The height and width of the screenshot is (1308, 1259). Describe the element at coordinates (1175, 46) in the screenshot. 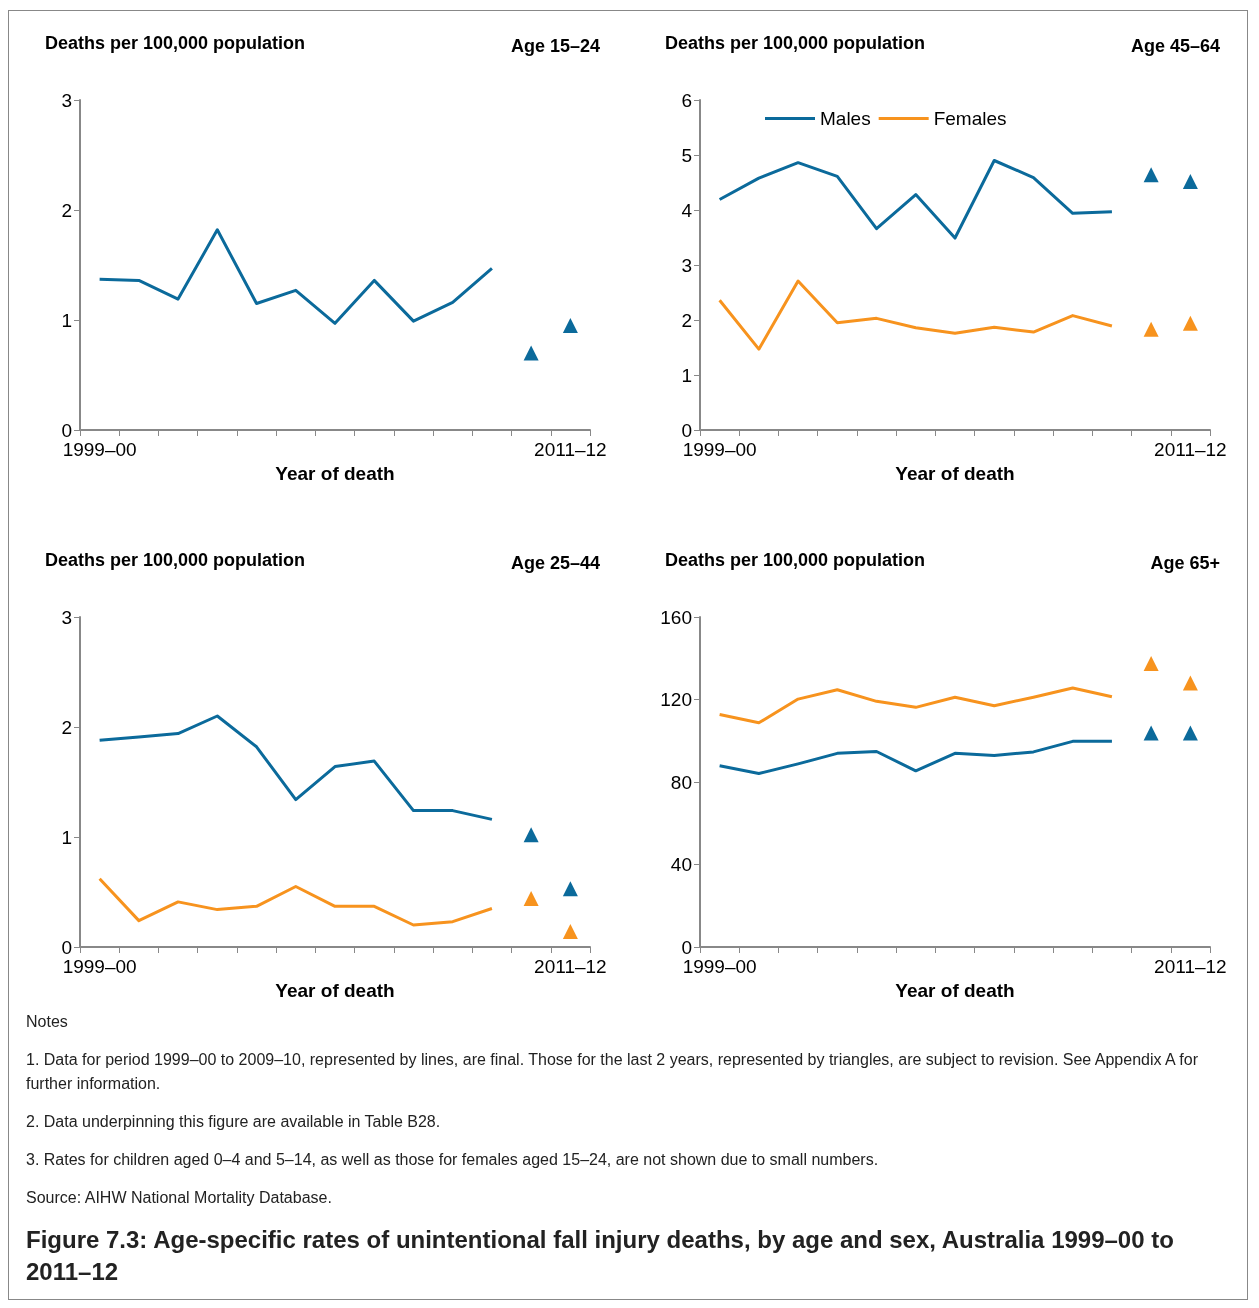

I see `chart-title: Age 45–64` at that location.